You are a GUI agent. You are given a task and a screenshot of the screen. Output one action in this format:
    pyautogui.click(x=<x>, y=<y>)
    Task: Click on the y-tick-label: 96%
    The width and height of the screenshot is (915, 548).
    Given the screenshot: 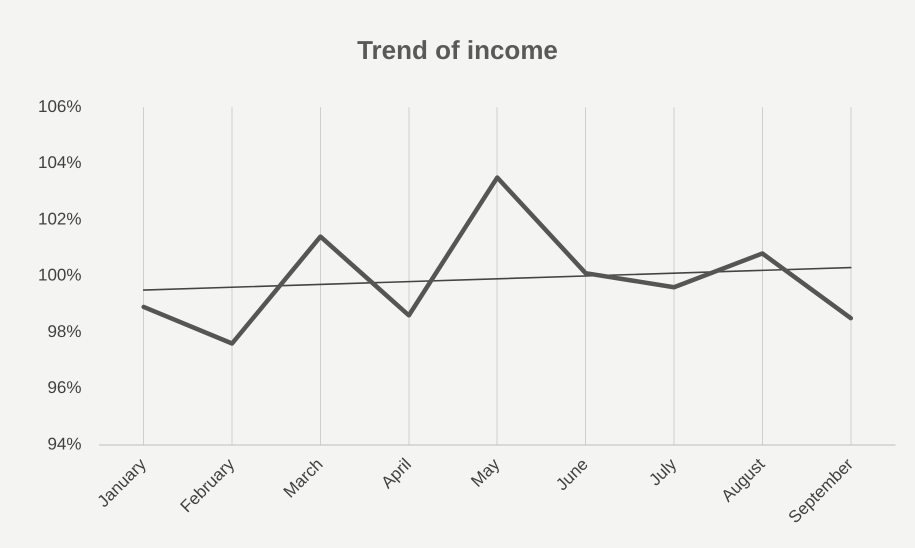 What is the action you would take?
    pyautogui.click(x=64, y=388)
    